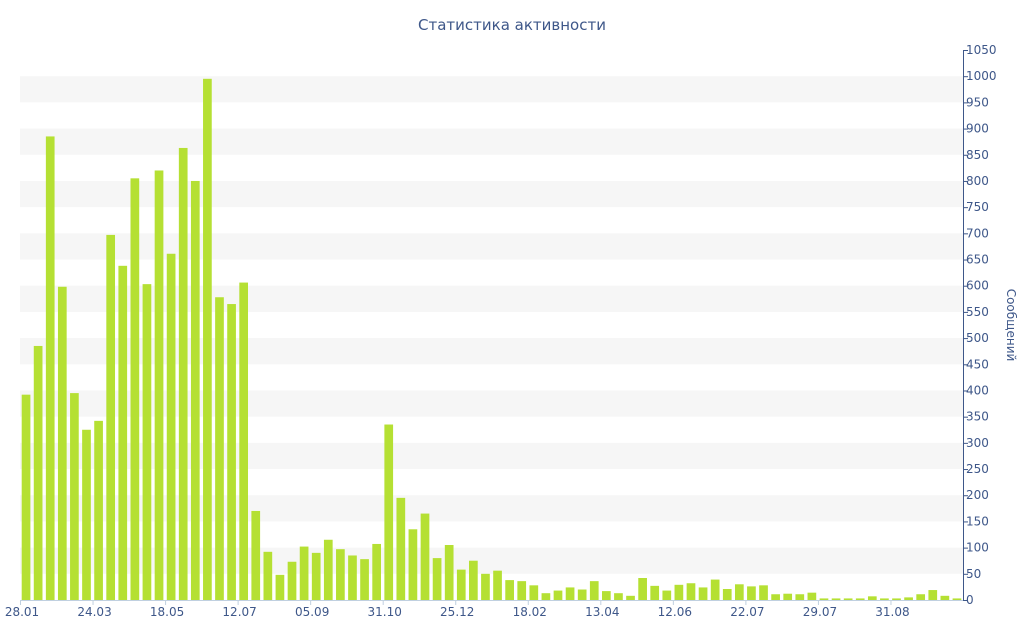 The width and height of the screenshot is (1024, 640). What do you see at coordinates (977, 233) in the screenshot?
I see `y-tick-label: 700` at bounding box center [977, 233].